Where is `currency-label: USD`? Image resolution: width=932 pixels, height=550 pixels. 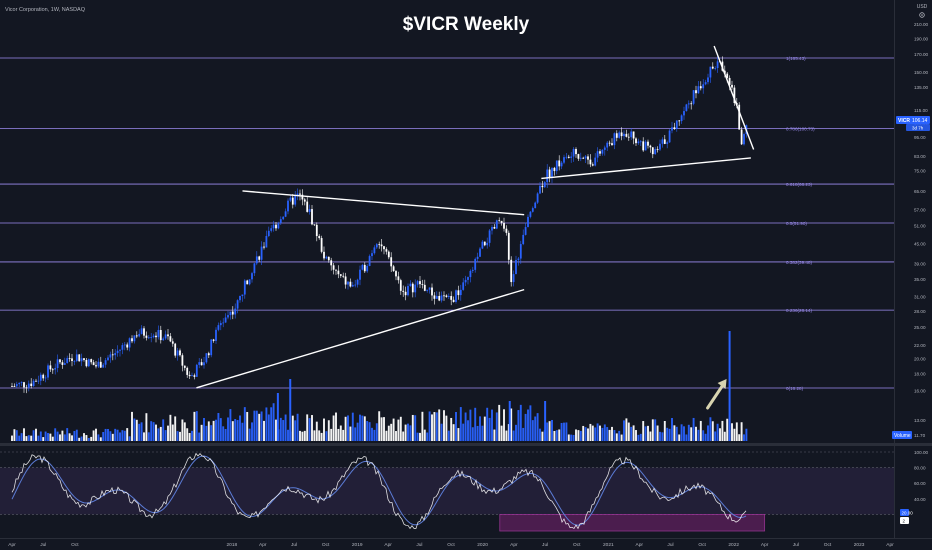 currency-label: USD is located at coordinates (922, 7).